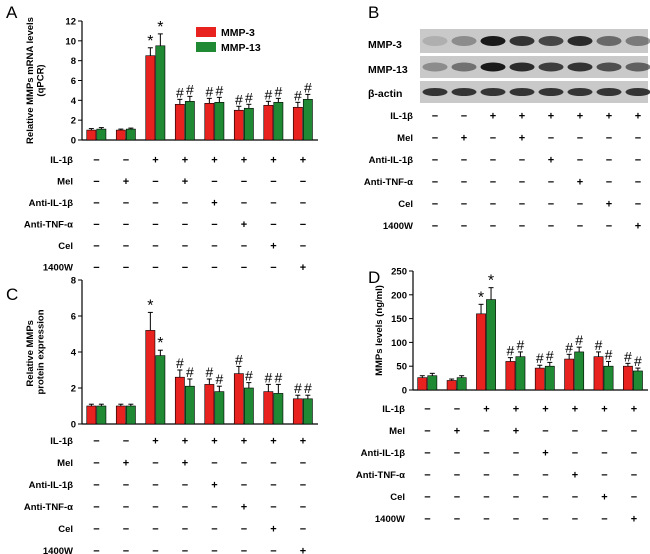 The height and width of the screenshot is (554, 650). Describe the element at coordinates (74, 101) in the screenshot. I see `y-tick-label: 4` at that location.